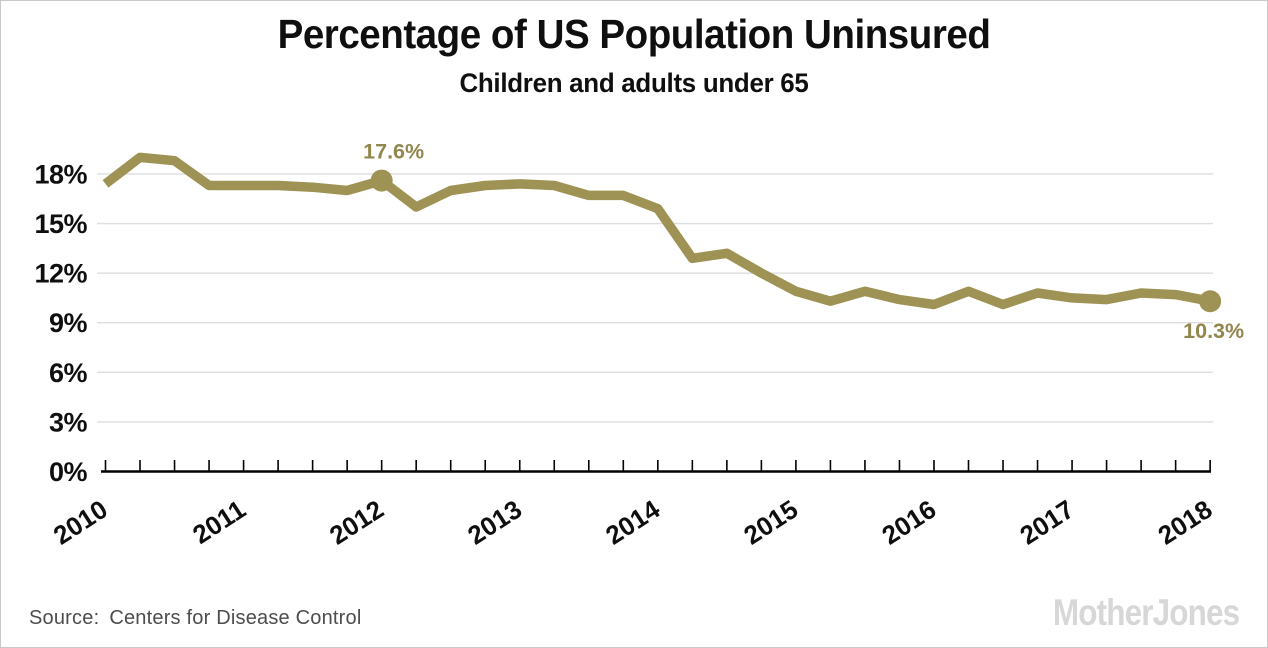 This screenshot has width=1268, height=648. What do you see at coordinates (1046, 522) in the screenshot?
I see `x-tick-label: 2017` at bounding box center [1046, 522].